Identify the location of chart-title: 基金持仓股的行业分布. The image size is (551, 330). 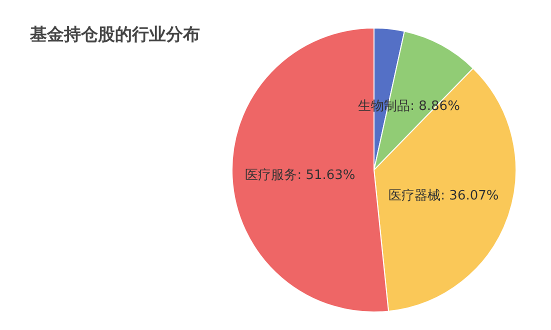
(114, 35).